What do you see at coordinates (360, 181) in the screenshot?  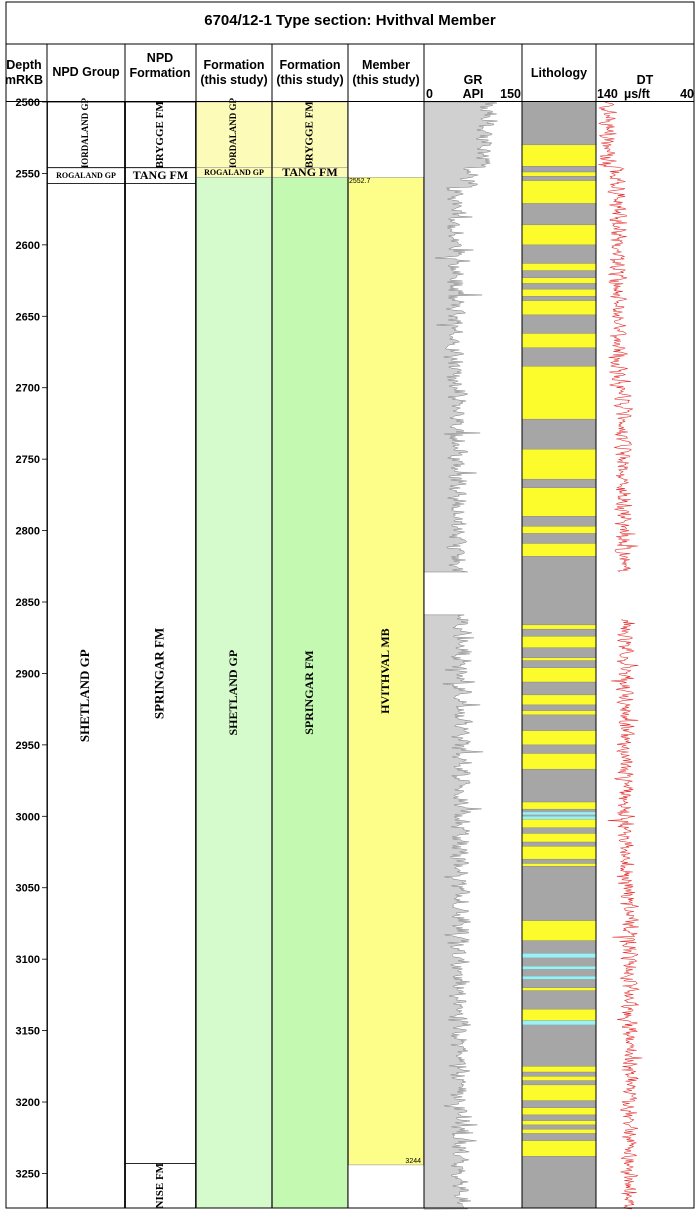 I see `member-top-label: 2552.7` at bounding box center [360, 181].